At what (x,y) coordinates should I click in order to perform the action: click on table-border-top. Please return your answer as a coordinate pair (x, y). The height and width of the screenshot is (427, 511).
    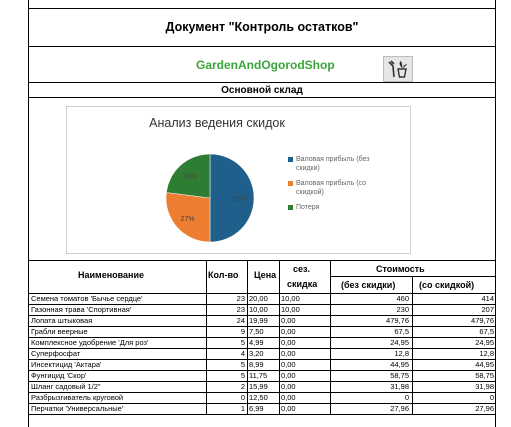
    Looking at the image, I should click on (262, 260).